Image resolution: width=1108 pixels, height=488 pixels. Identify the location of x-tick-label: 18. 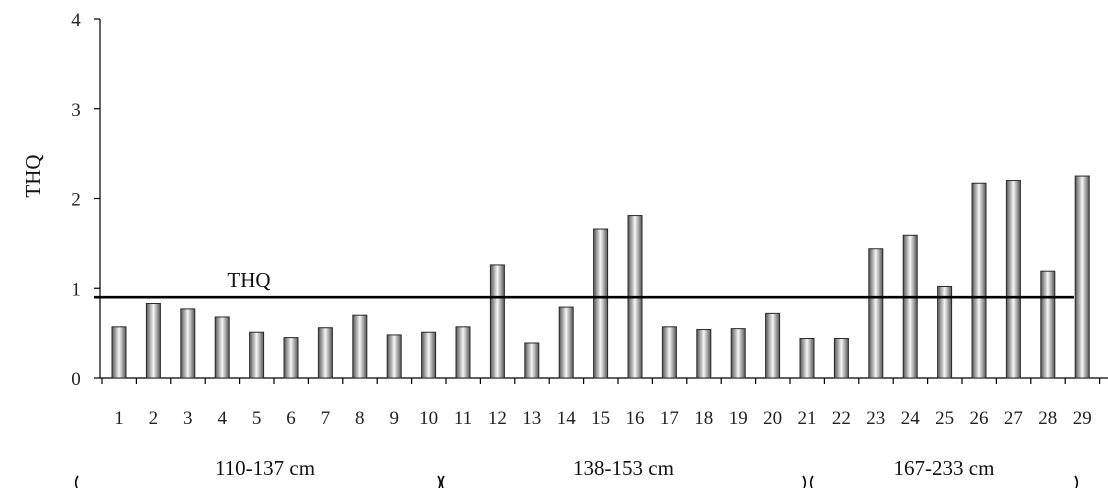
(703, 418).